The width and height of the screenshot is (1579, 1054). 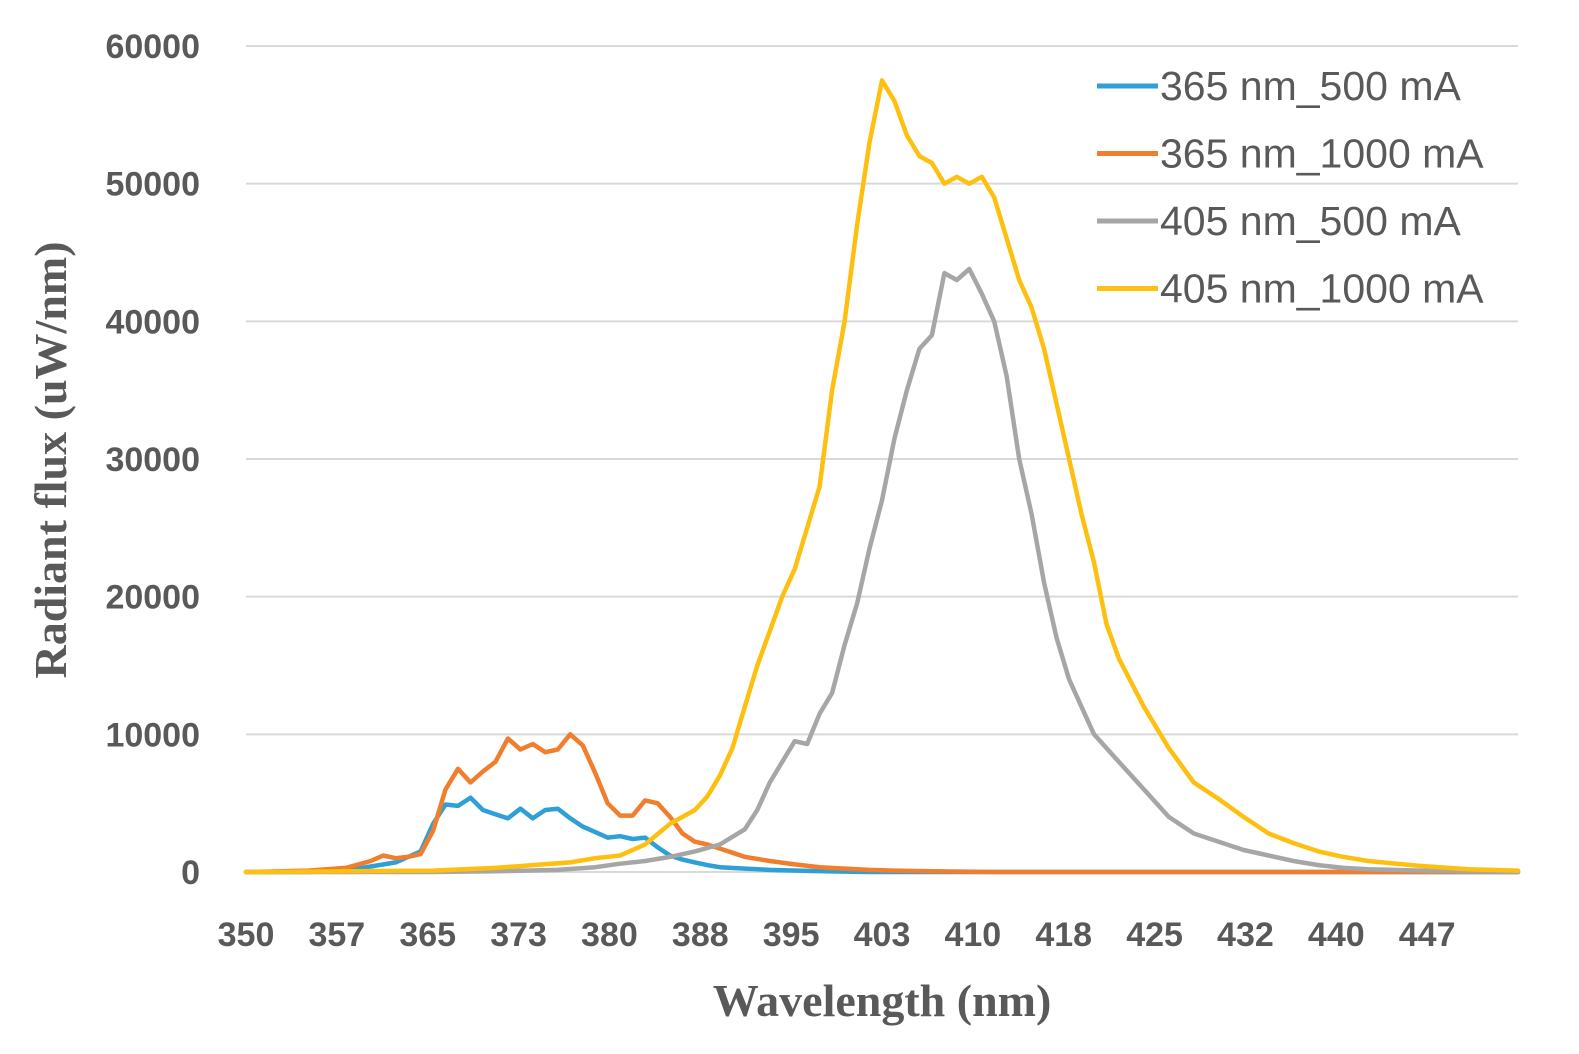 I want to click on legend-label-1: 365 nm_500 mA, so click(x=1311, y=86).